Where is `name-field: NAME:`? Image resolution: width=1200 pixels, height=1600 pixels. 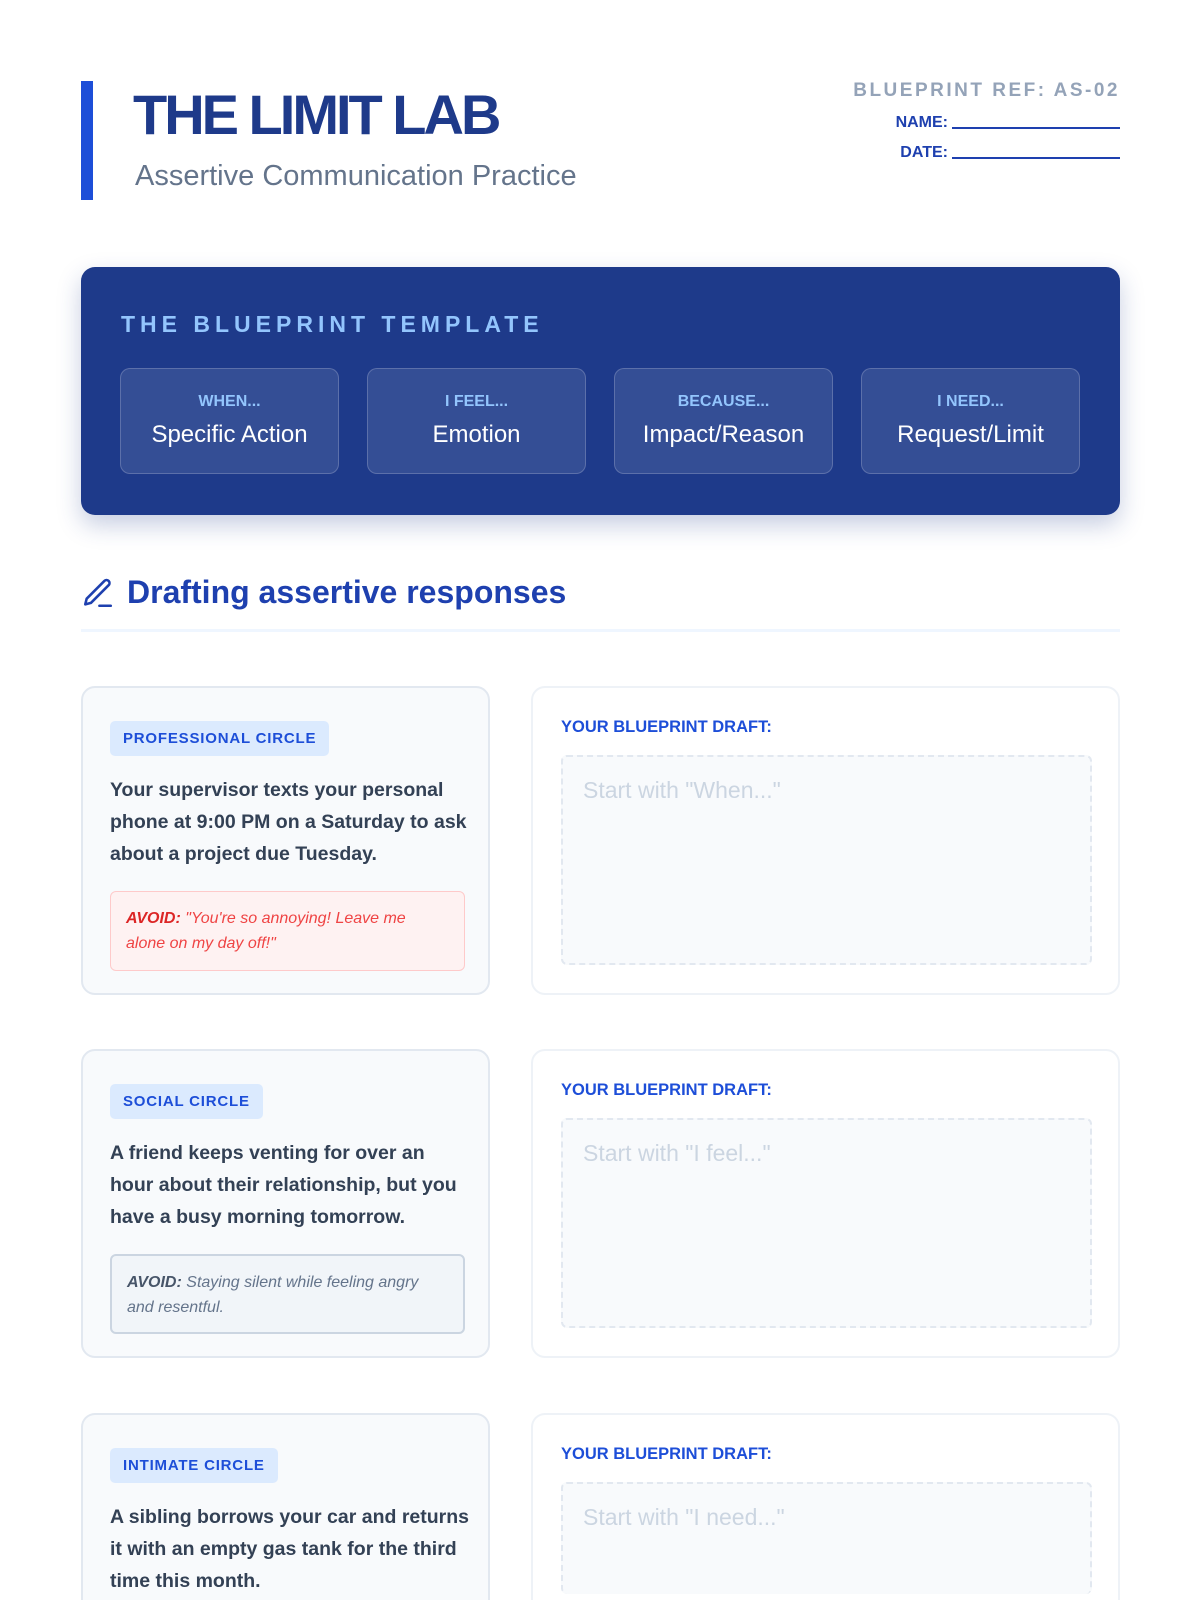 name-field: NAME: is located at coordinates (986, 123).